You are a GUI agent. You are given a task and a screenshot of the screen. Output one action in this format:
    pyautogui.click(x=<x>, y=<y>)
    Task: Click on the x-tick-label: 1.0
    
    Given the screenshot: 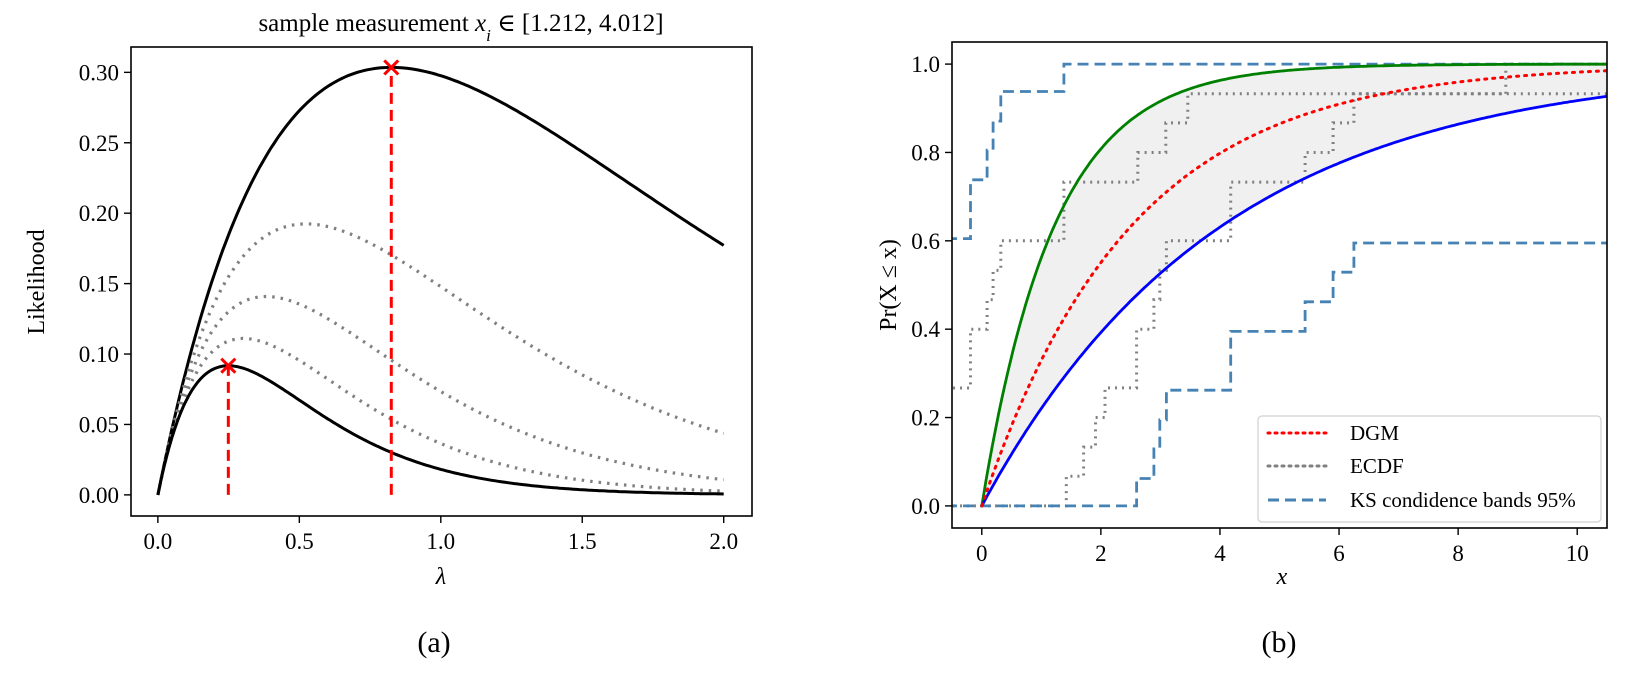 What is the action you would take?
    pyautogui.click(x=440, y=541)
    